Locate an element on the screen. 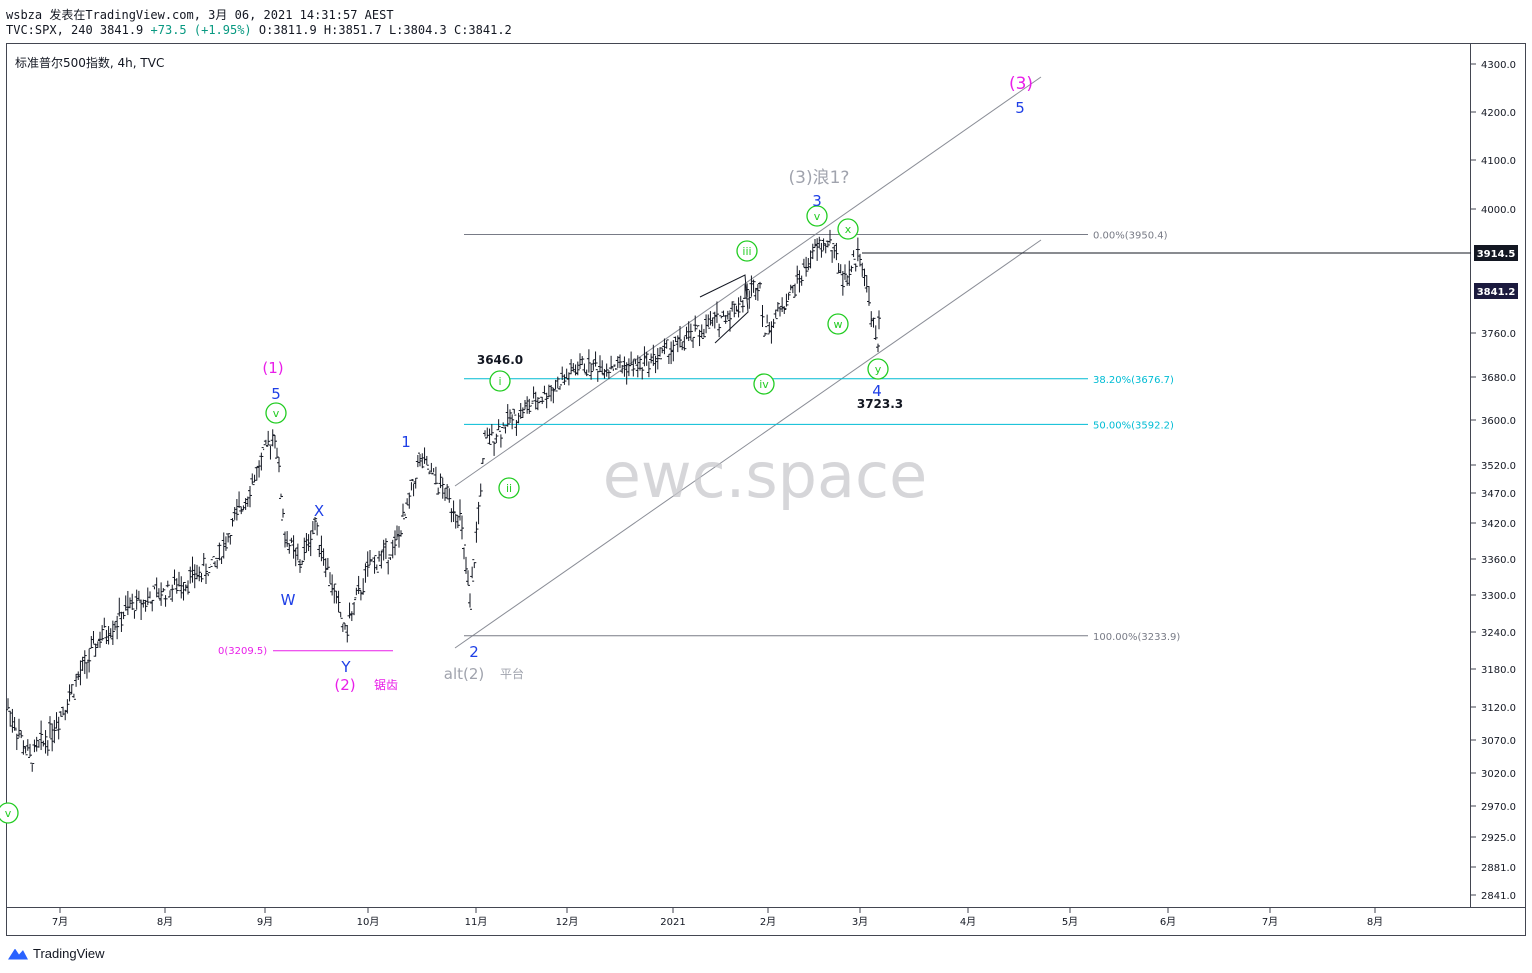  time-axis-label: 4月 is located at coordinates (968, 922).